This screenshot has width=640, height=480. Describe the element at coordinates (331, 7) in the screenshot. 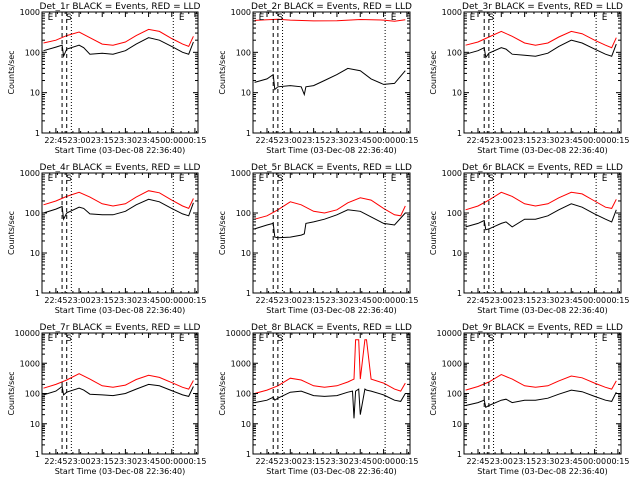

I see `panel-title: Det_2r BLACK = Events, RED = LLD` at that location.